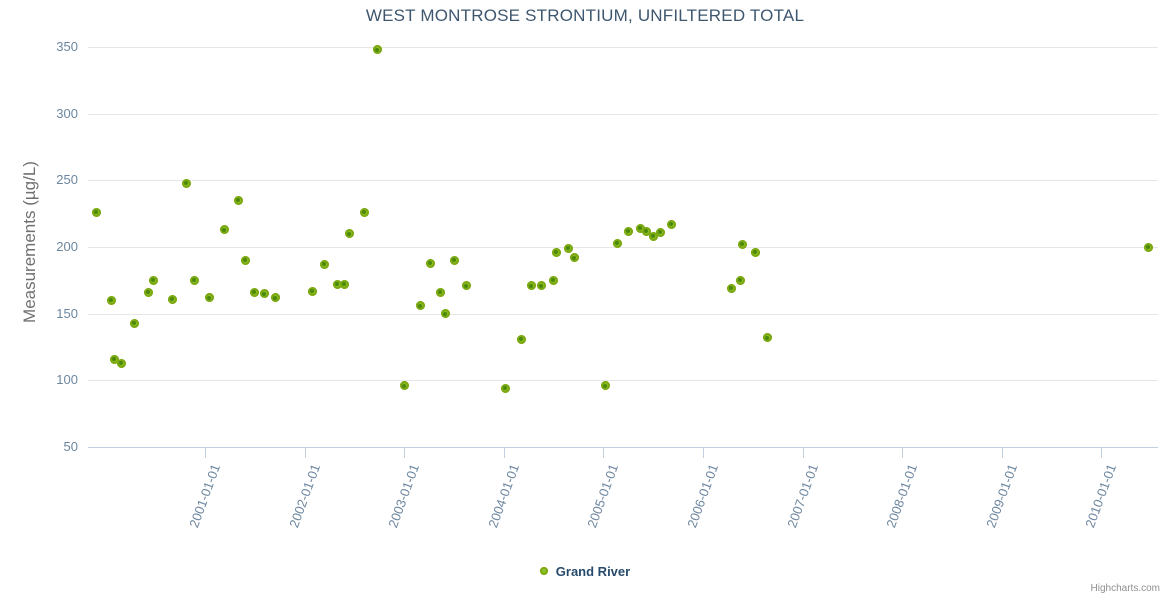 The image size is (1170, 600). Describe the element at coordinates (603, 496) in the screenshot. I see `x-axis-tick-label: 2005-01-01` at that location.